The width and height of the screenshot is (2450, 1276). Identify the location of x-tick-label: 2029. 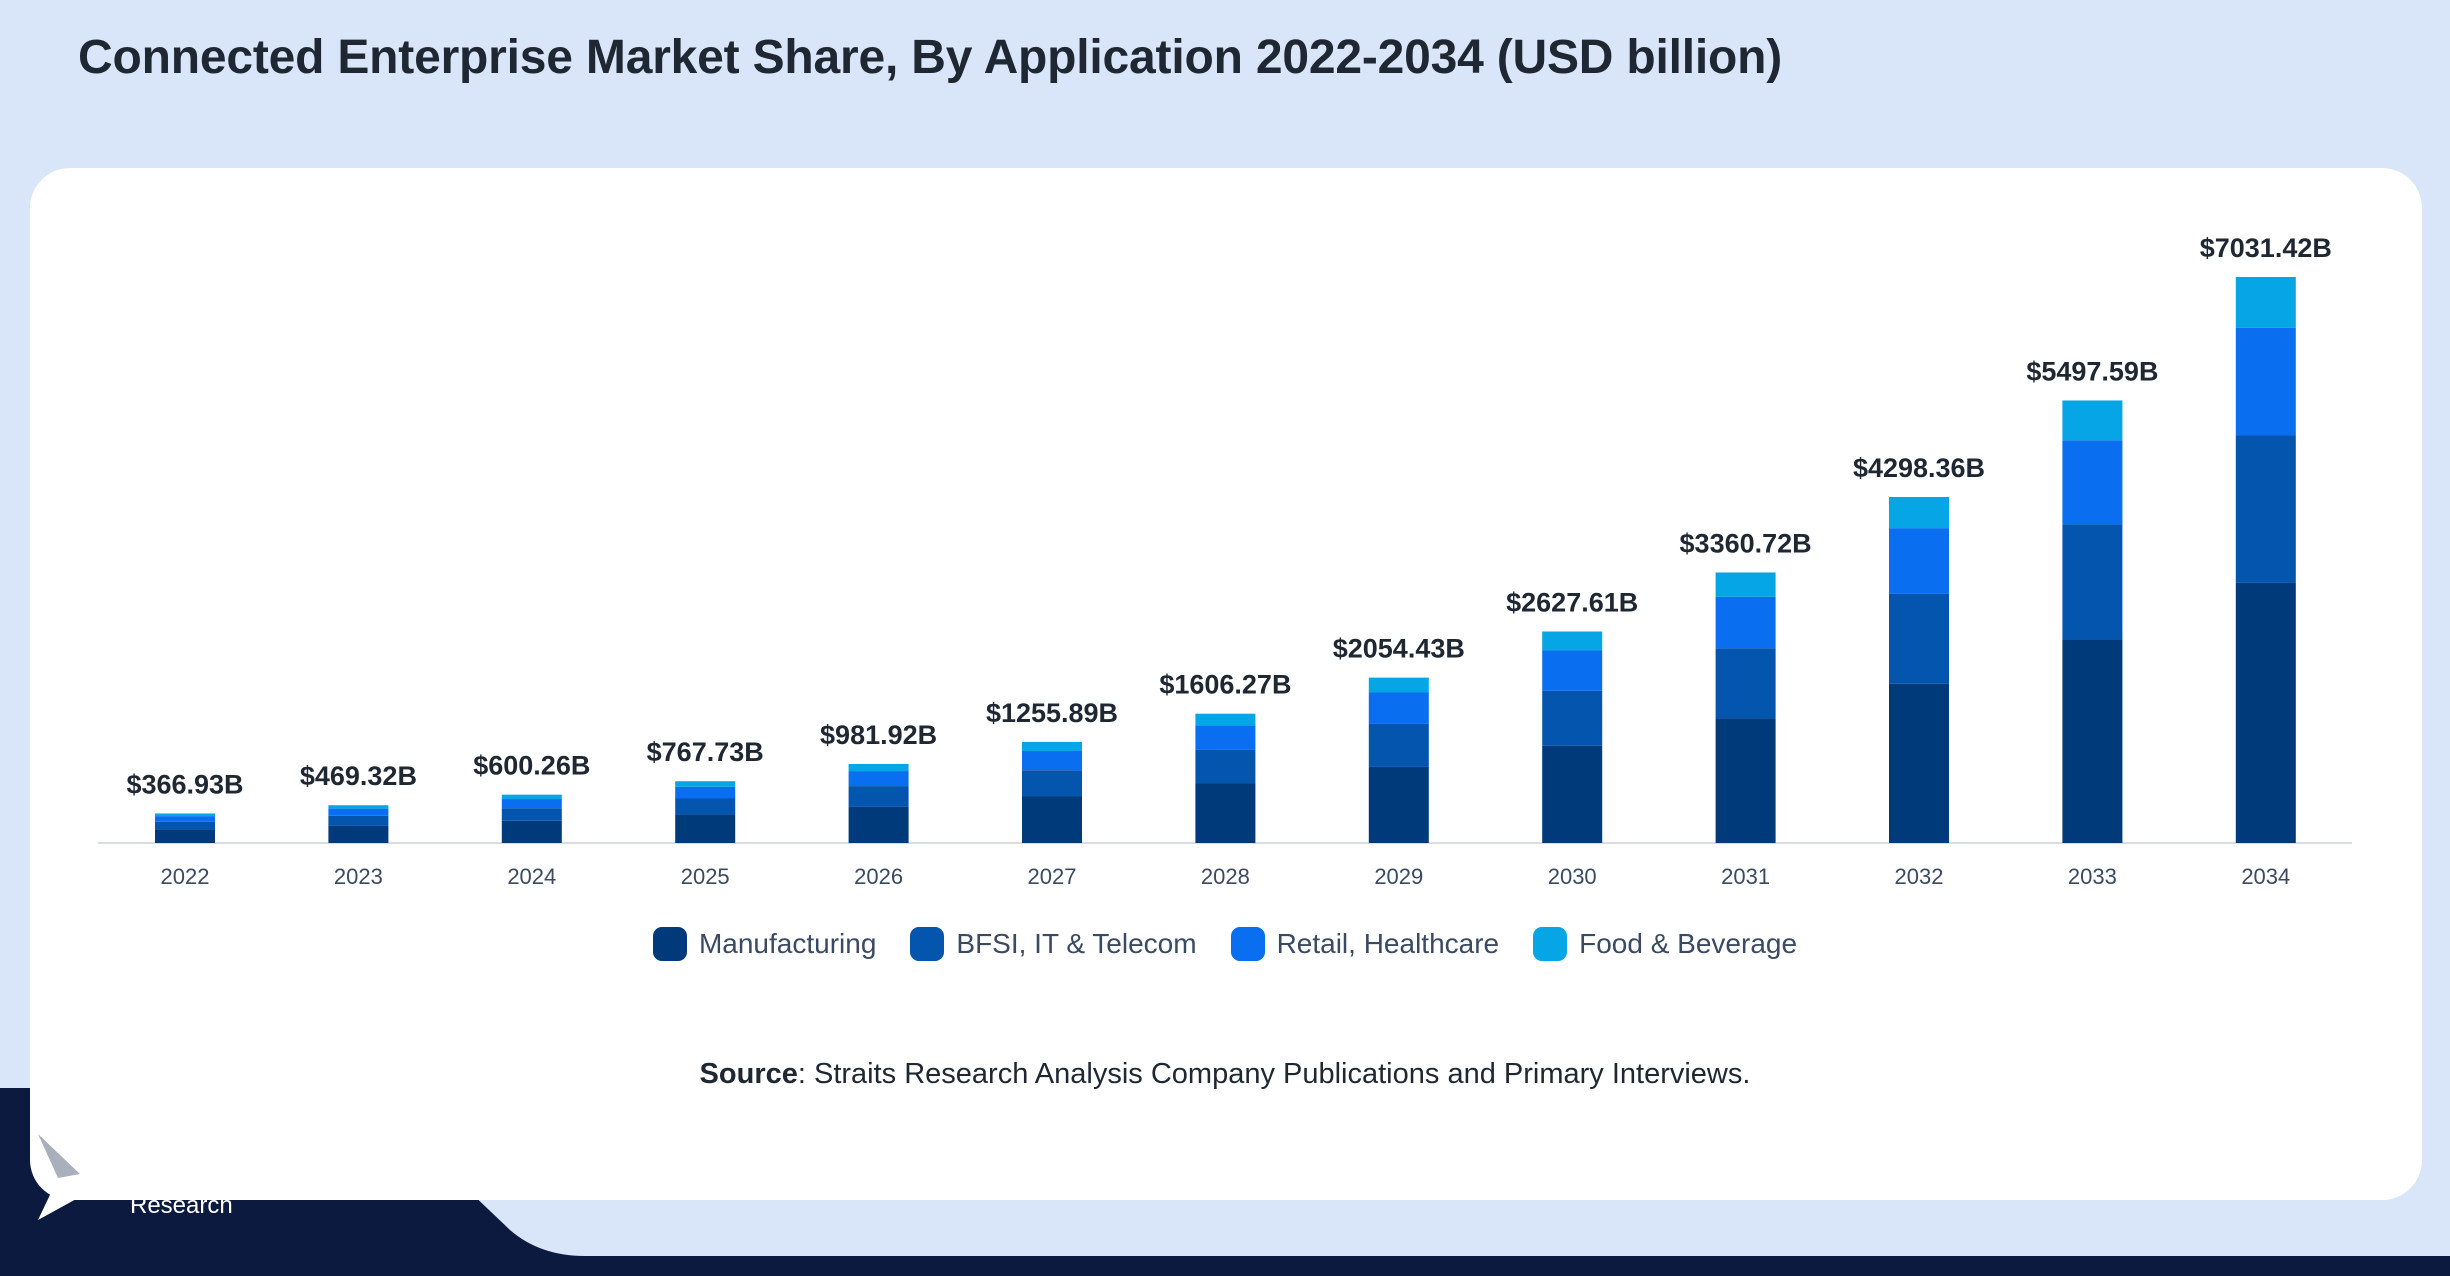
(1398, 876).